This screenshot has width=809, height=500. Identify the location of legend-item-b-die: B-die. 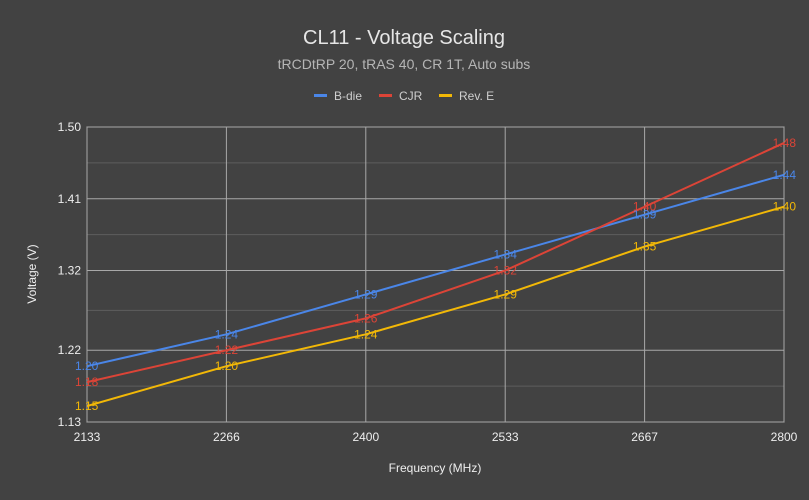
(338, 96).